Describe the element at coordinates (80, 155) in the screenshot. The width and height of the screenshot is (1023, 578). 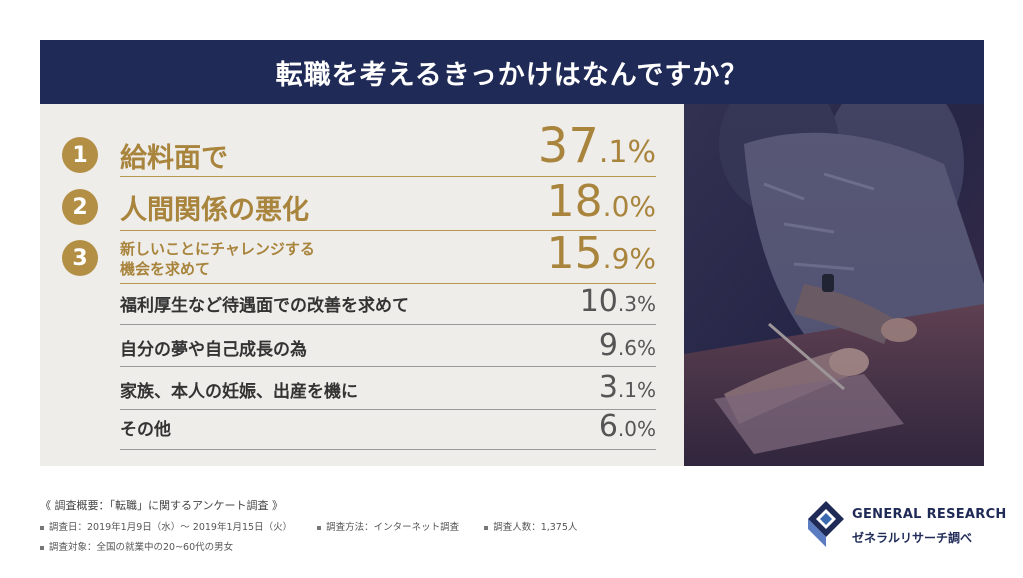
I see `rank-badge-1: 1` at that location.